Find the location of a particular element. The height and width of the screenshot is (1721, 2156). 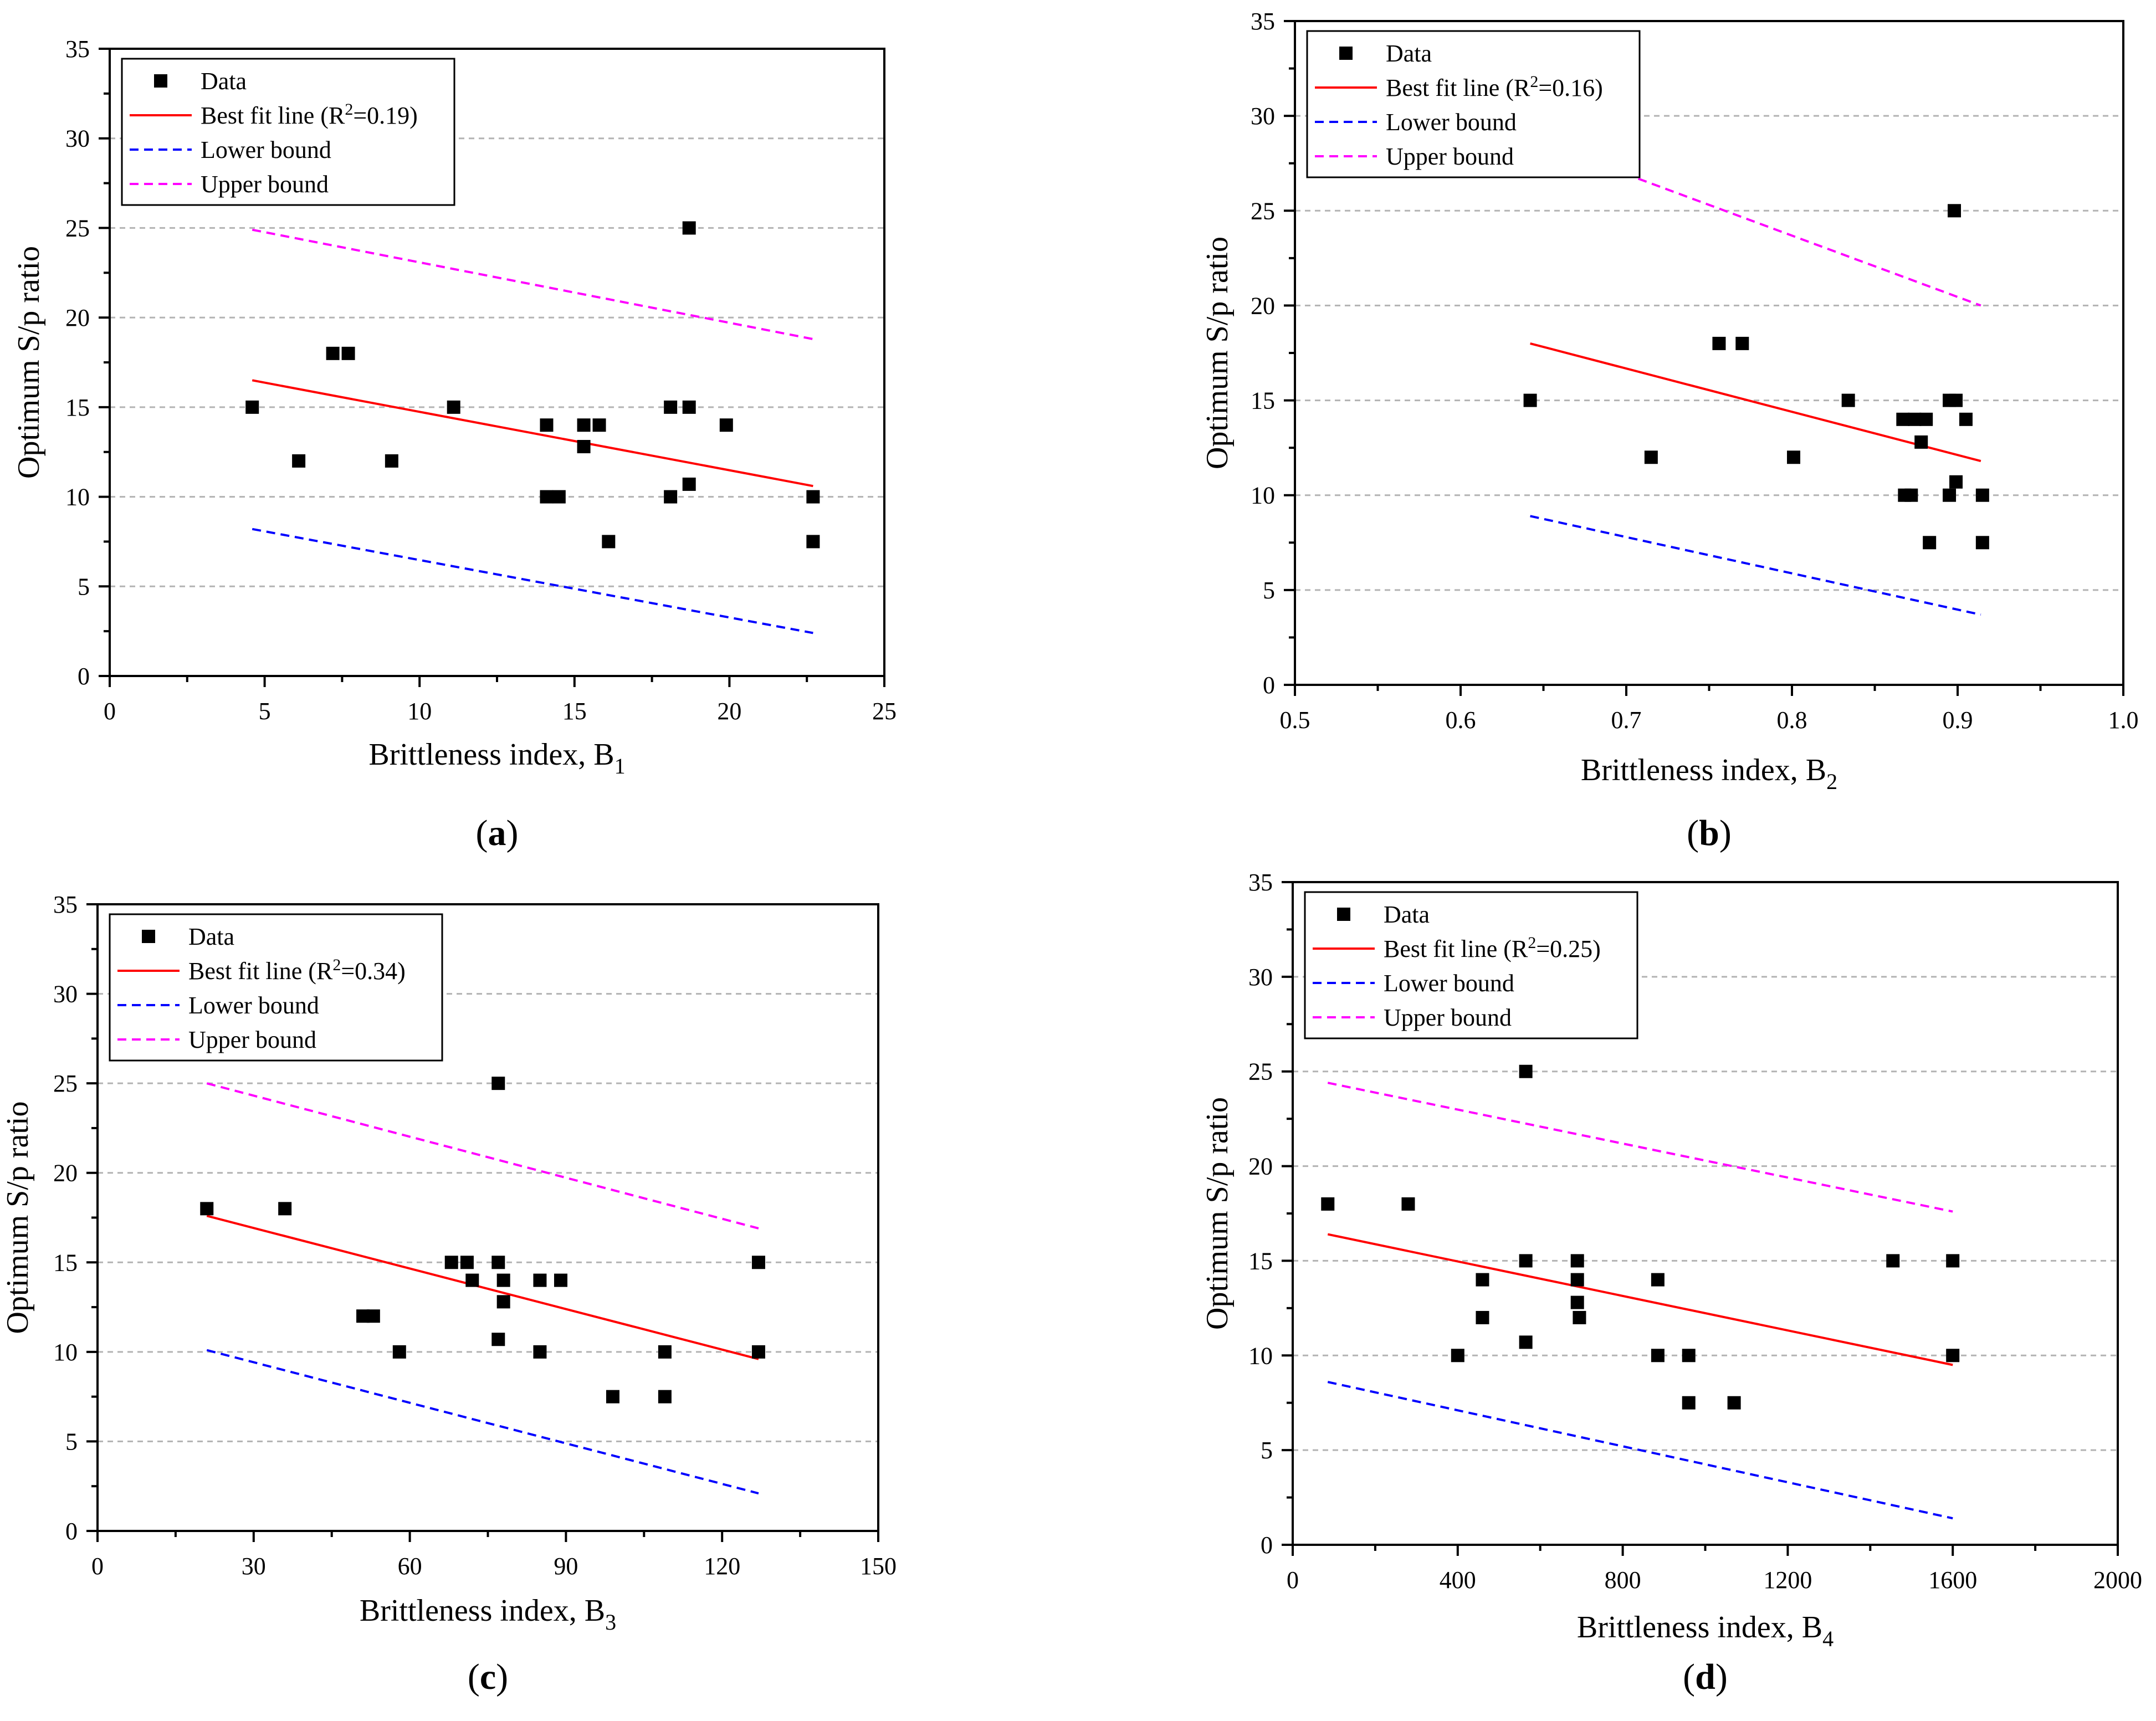

legend-best-fit-label: Best fit line (R2=0.34) is located at coordinates (297, 970).